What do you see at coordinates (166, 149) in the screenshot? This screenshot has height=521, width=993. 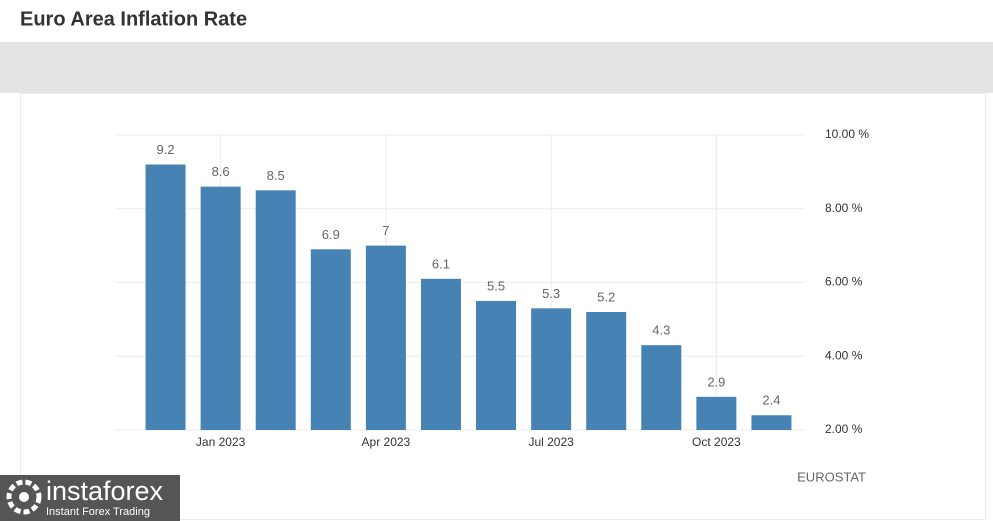 I see `value-label: 9.2` at bounding box center [166, 149].